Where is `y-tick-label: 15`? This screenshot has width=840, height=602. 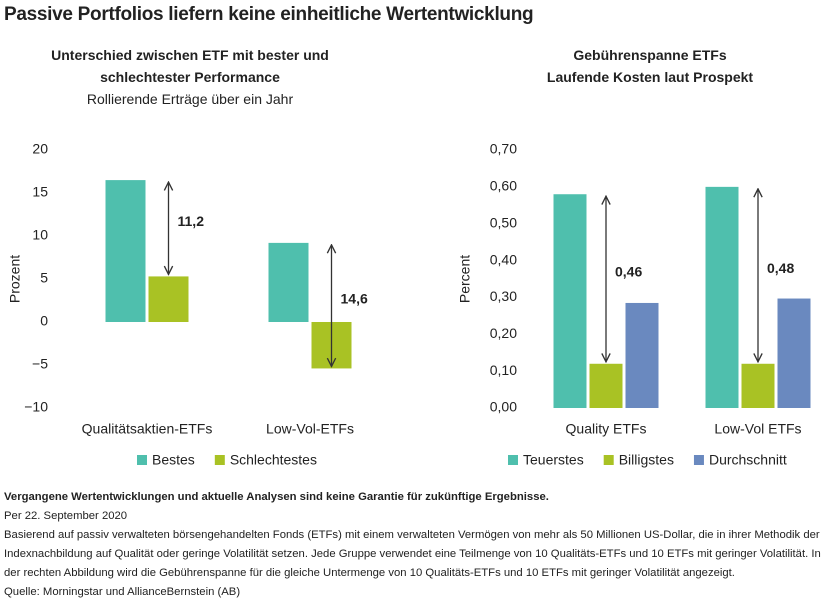 y-tick-label: 15 is located at coordinates (40, 192).